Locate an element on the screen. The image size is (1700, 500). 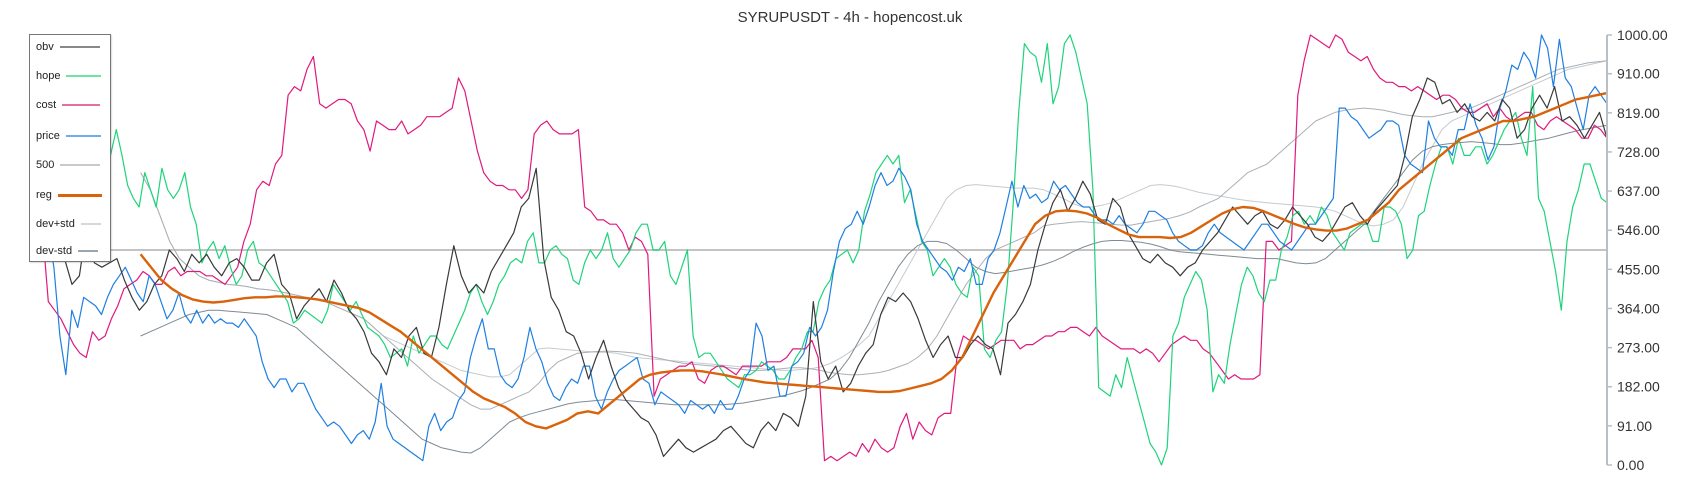
y-tick-label: 364.00 is located at coordinates (1638, 308).